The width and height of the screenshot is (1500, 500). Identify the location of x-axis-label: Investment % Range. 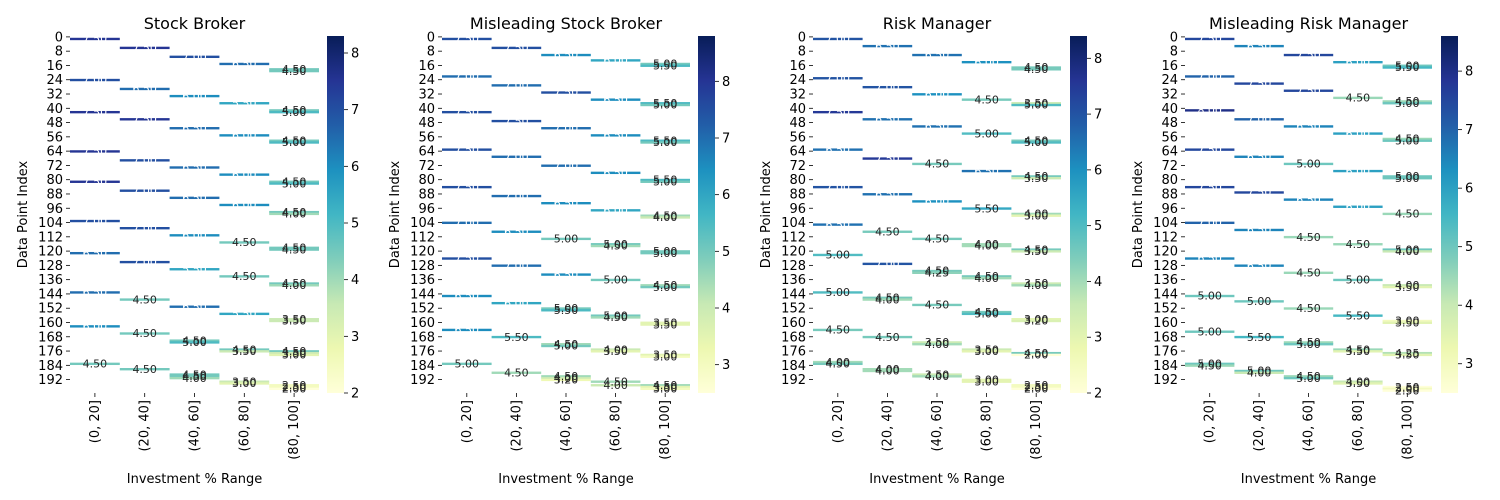
(194, 479).